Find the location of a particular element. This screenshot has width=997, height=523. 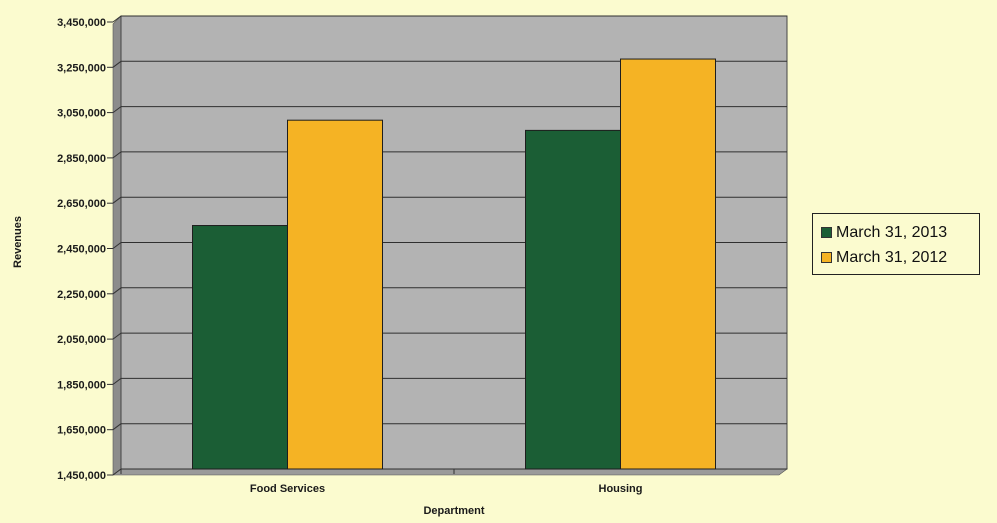

legend-item-series-1: March 31, 2013 is located at coordinates (900, 232).